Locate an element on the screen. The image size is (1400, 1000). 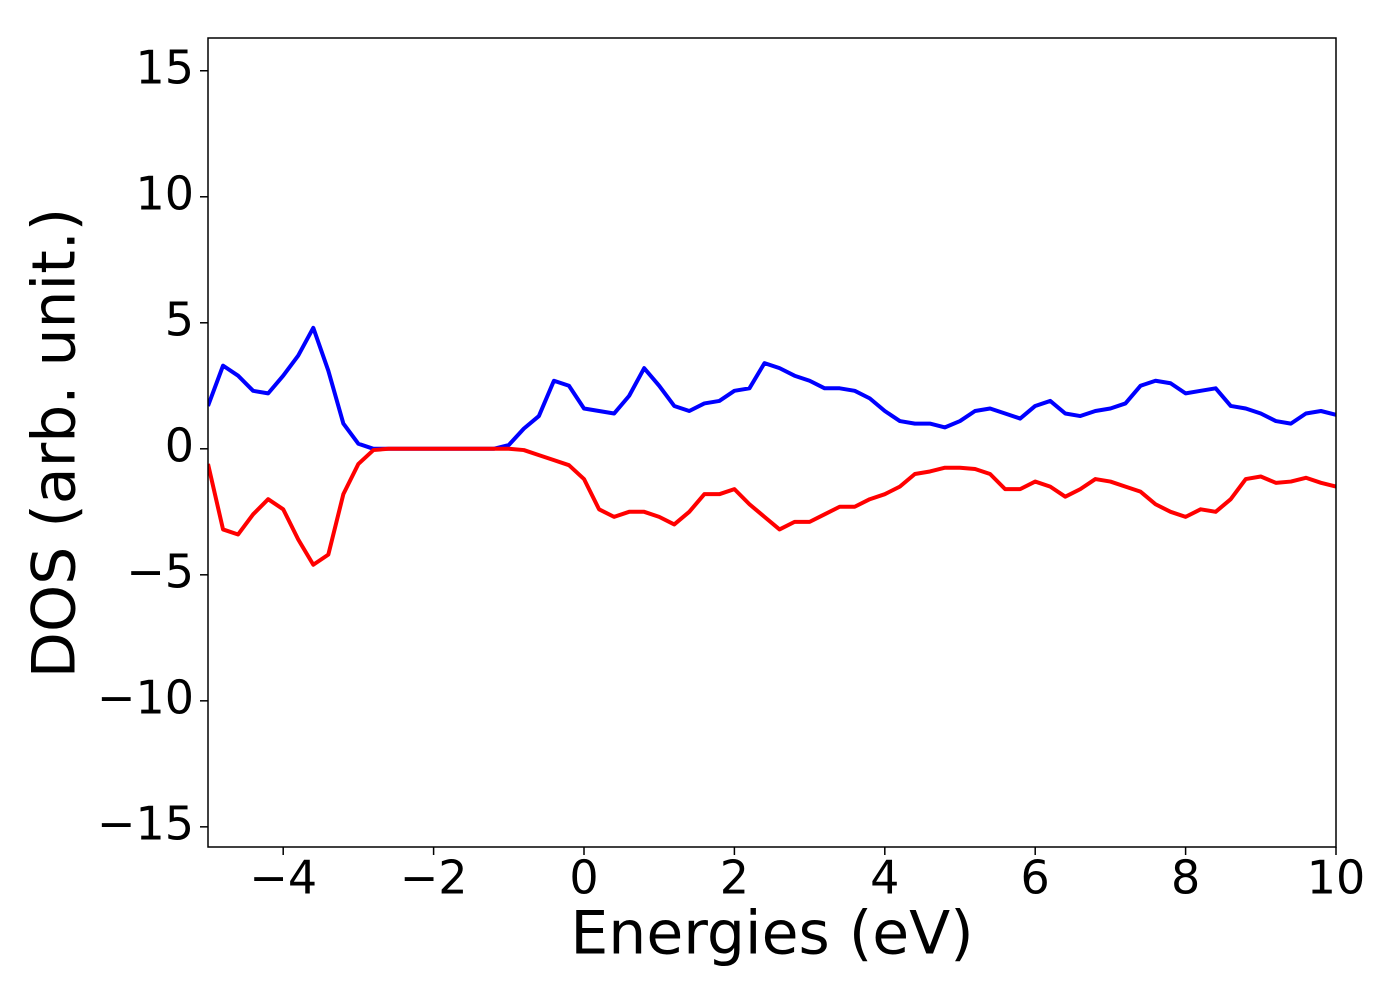
x-tick-label: 6 is located at coordinates (1035, 878).